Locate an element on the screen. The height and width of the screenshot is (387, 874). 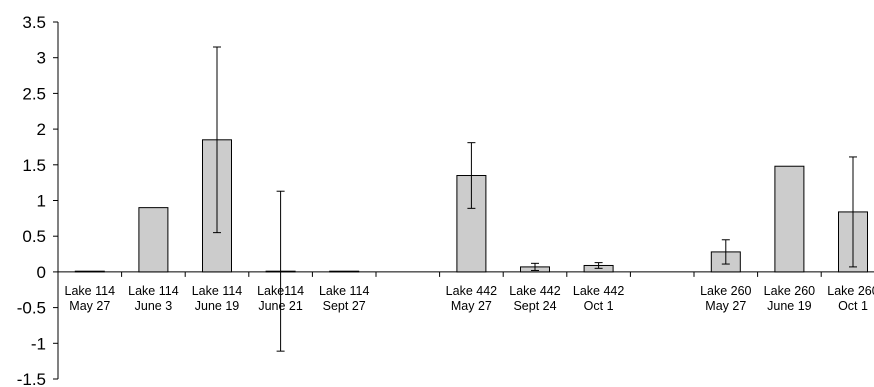
x-category-label: June 21 is located at coordinates (280, 306).